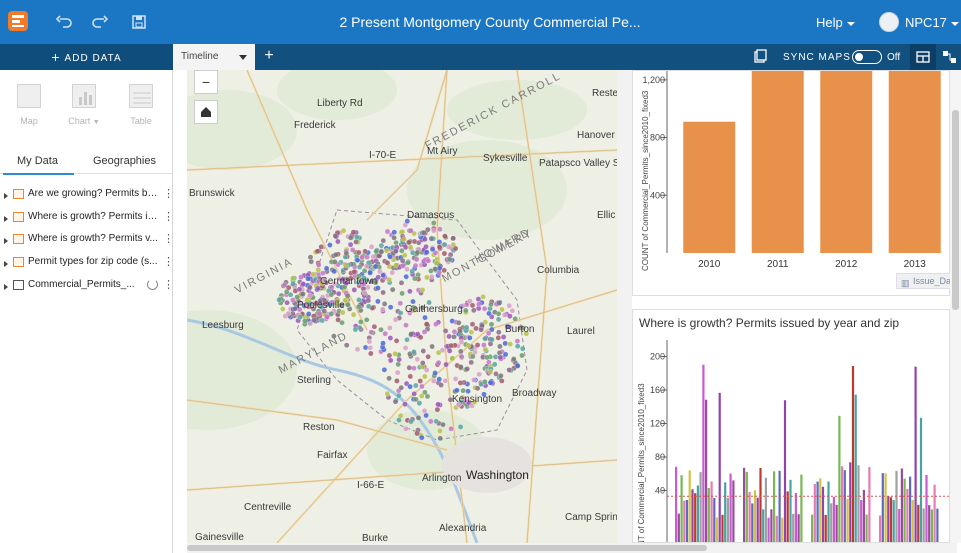 The image size is (961, 553). Describe the element at coordinates (38, 165) in the screenshot. I see `tab-my-data: My Data` at that location.